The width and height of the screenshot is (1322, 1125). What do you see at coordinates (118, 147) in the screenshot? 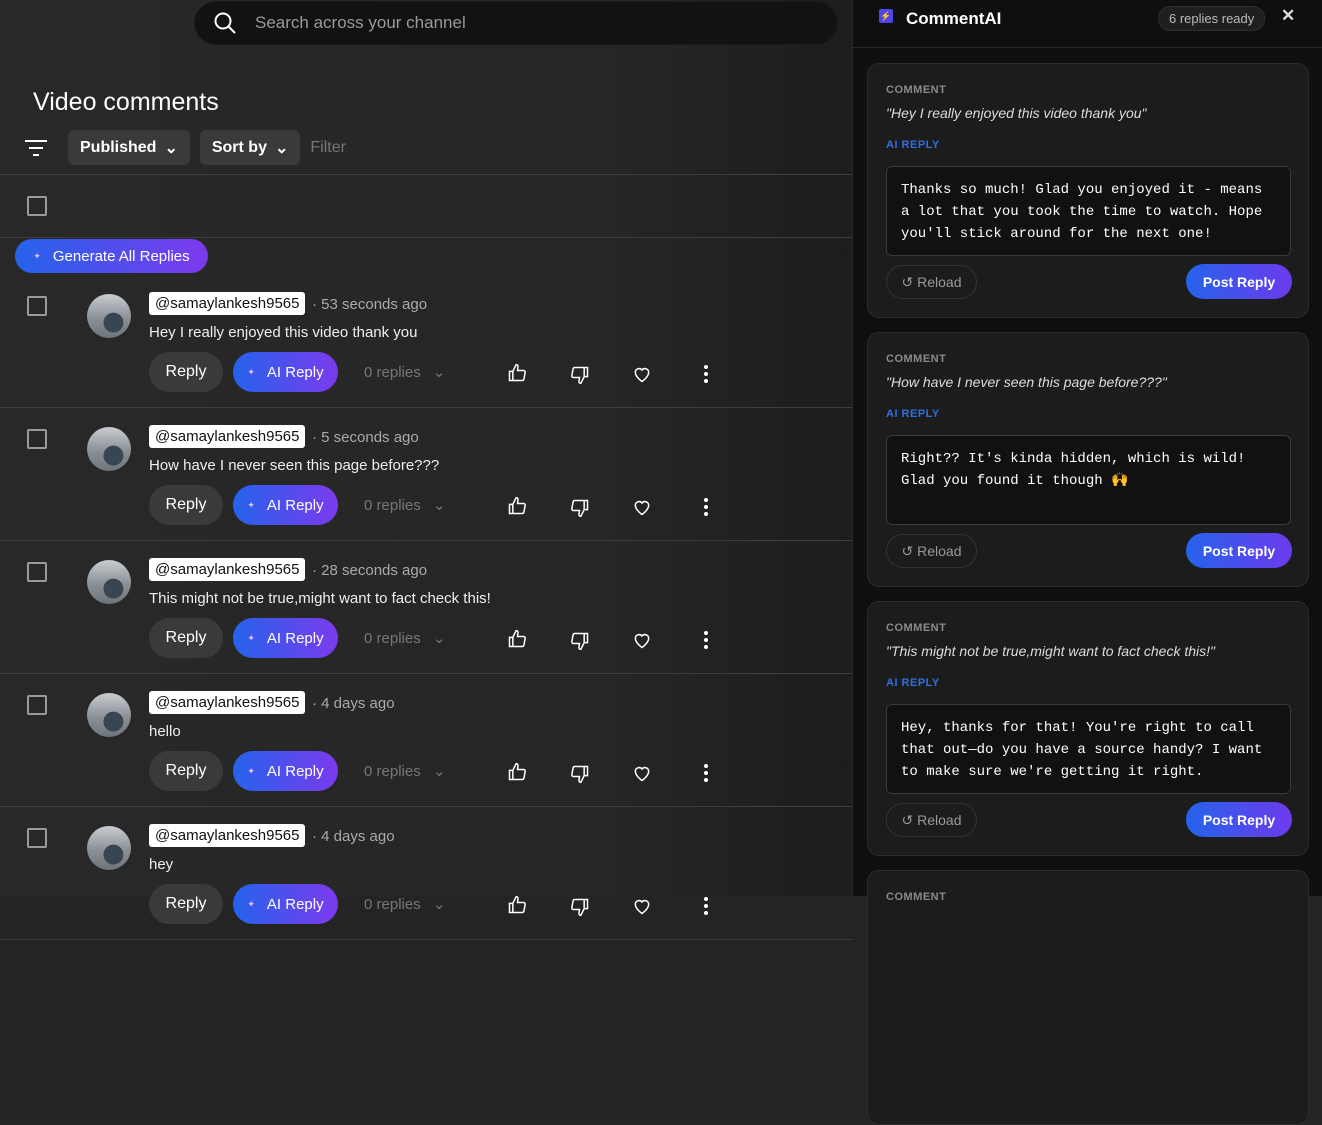
I see `published-label: Published` at bounding box center [118, 147].